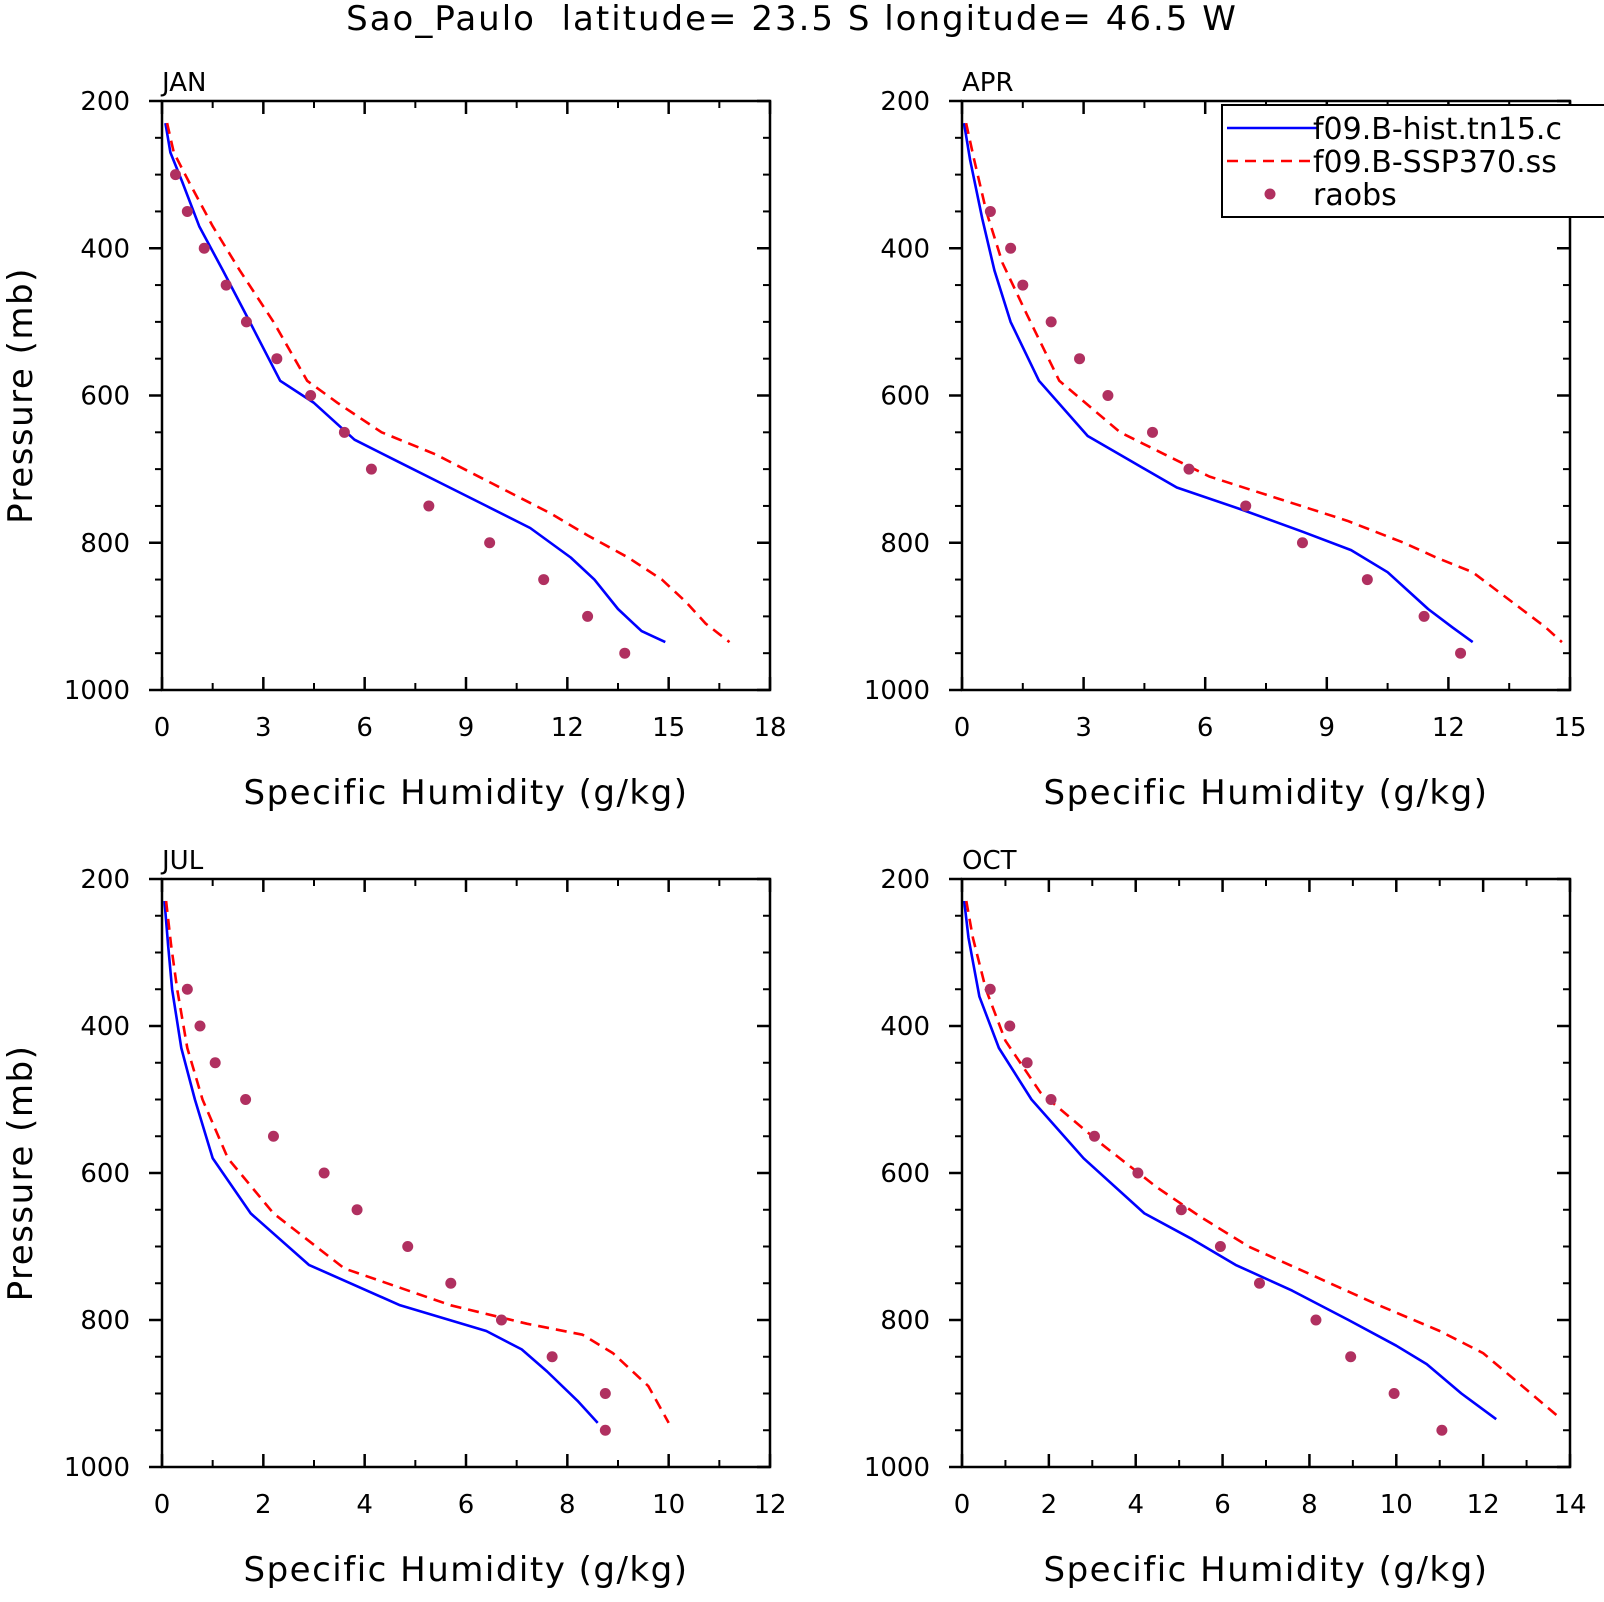  What do you see at coordinates (1264, 1160) in the screenshot?
I see `ssp370-series-line` at bounding box center [1264, 1160].